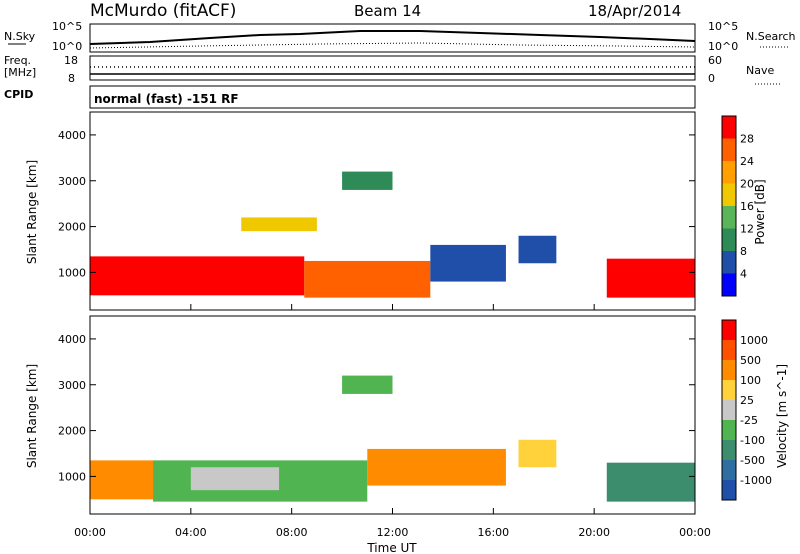  I want to click on x-axis-label: Time UT, so click(391, 547).